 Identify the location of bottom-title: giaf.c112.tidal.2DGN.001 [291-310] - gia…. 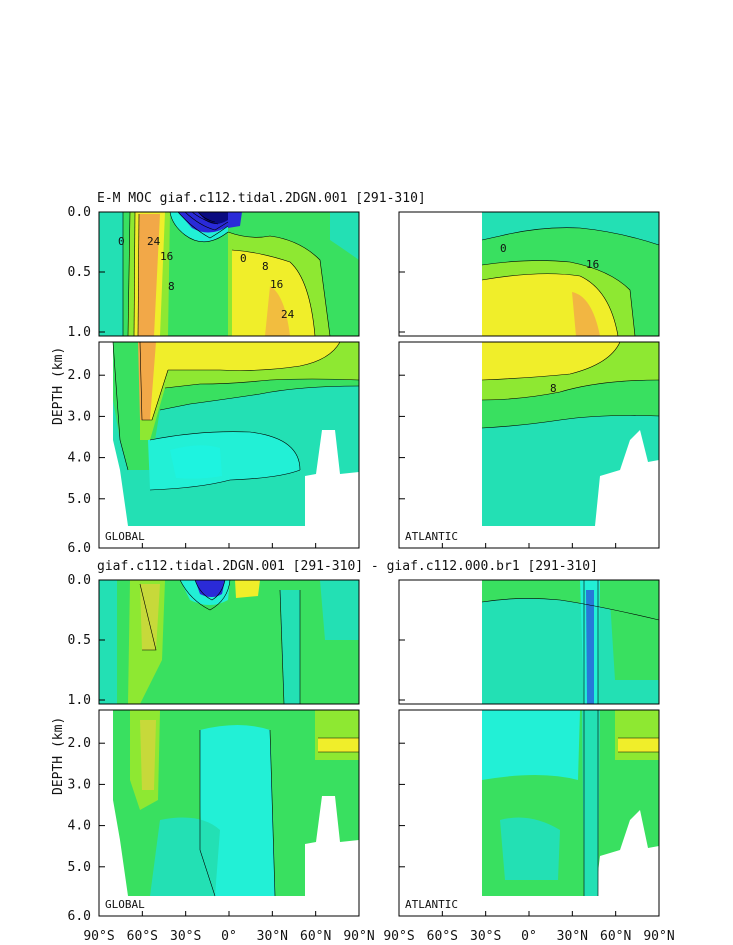
(347, 566).